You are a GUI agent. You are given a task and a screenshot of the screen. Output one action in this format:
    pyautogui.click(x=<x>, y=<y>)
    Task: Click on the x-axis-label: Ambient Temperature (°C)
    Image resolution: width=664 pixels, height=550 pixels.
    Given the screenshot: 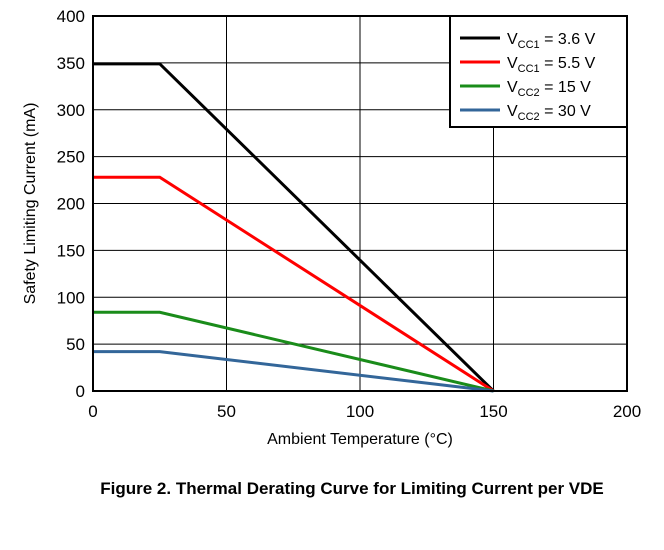 What is the action you would take?
    pyautogui.click(x=360, y=439)
    